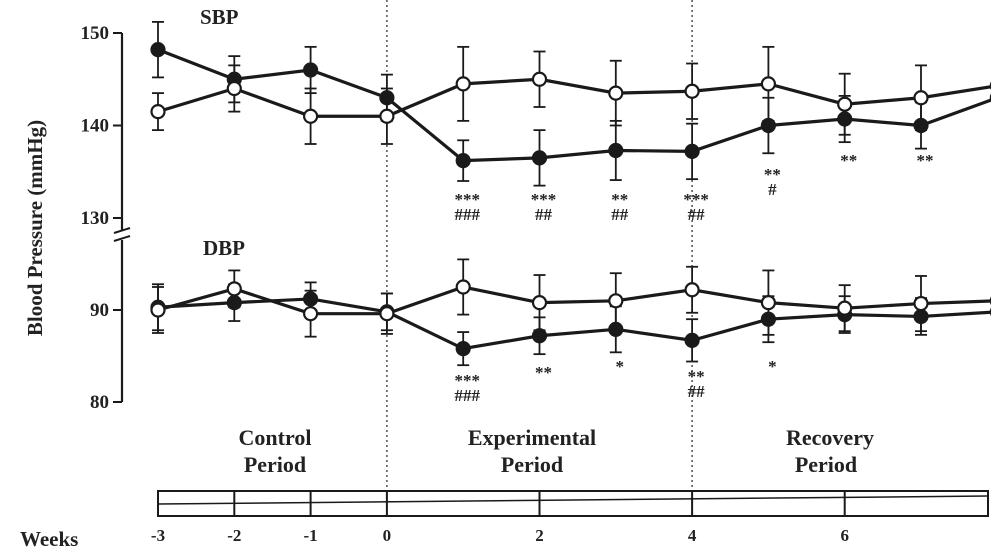  Describe the element at coordinates (95, 218) in the screenshot. I see `y-tick-label: 130` at that location.